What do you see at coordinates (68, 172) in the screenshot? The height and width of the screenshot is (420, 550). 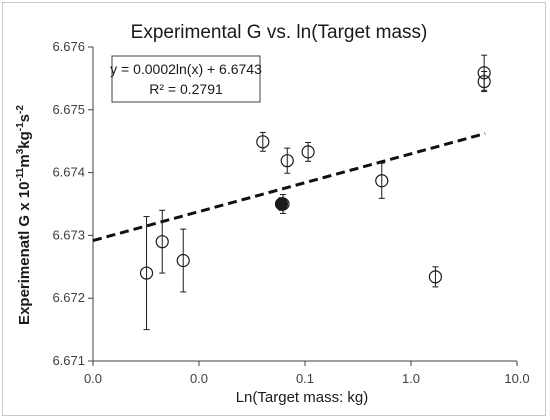 I see `y-tick-label: 6.674` at bounding box center [68, 172].